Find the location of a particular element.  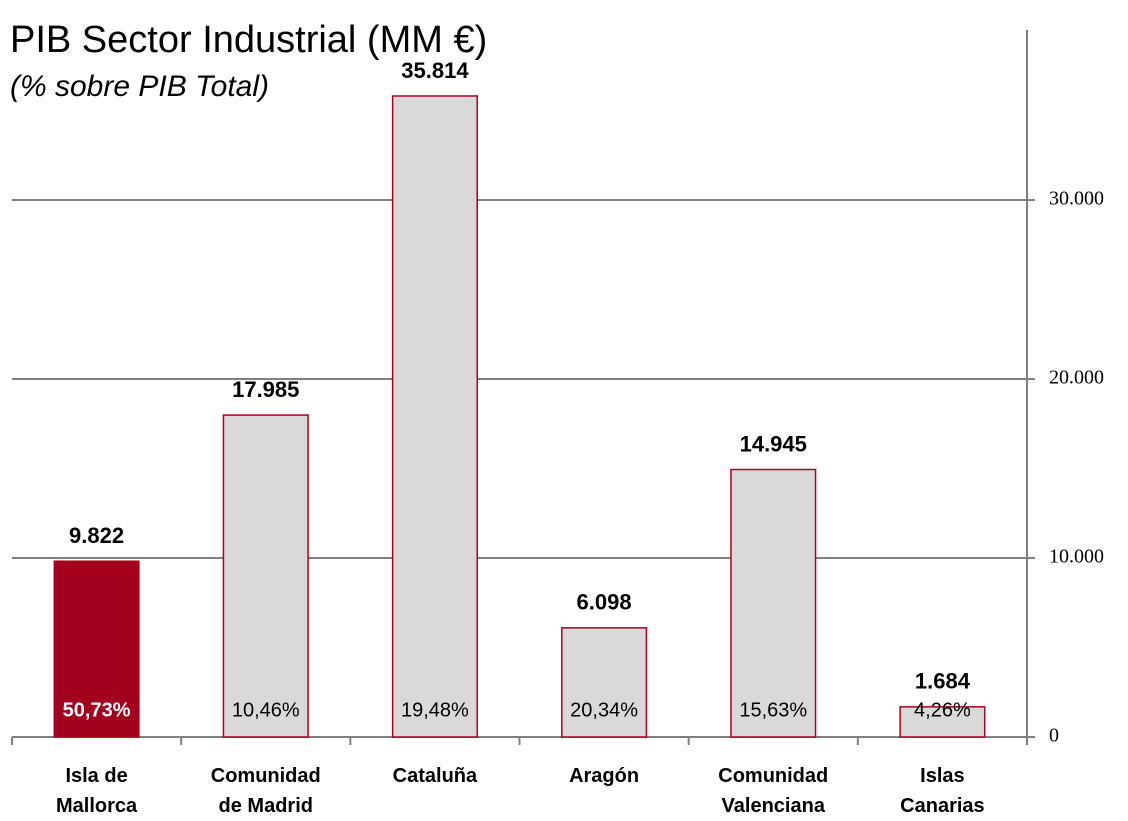

x-tick-label: Aragón is located at coordinates (604, 776).